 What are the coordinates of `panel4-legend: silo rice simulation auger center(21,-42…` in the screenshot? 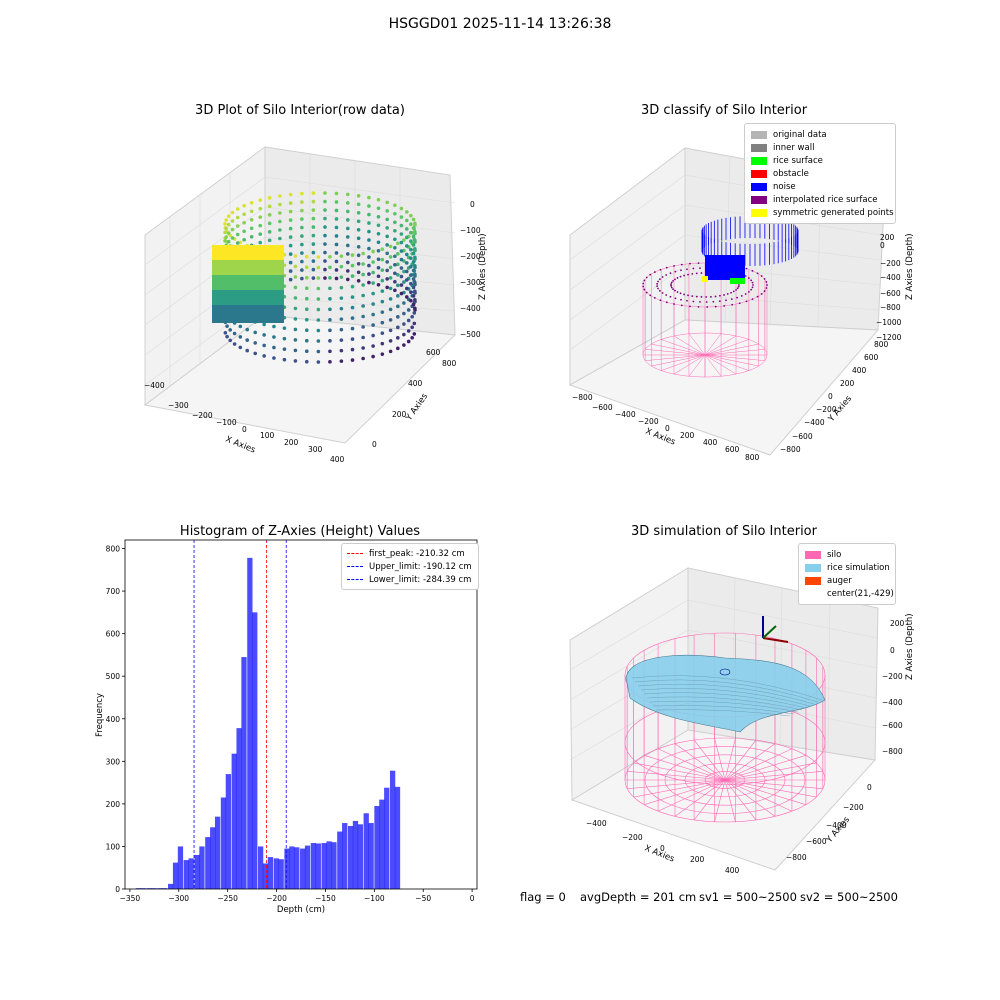 It's located at (847, 574).